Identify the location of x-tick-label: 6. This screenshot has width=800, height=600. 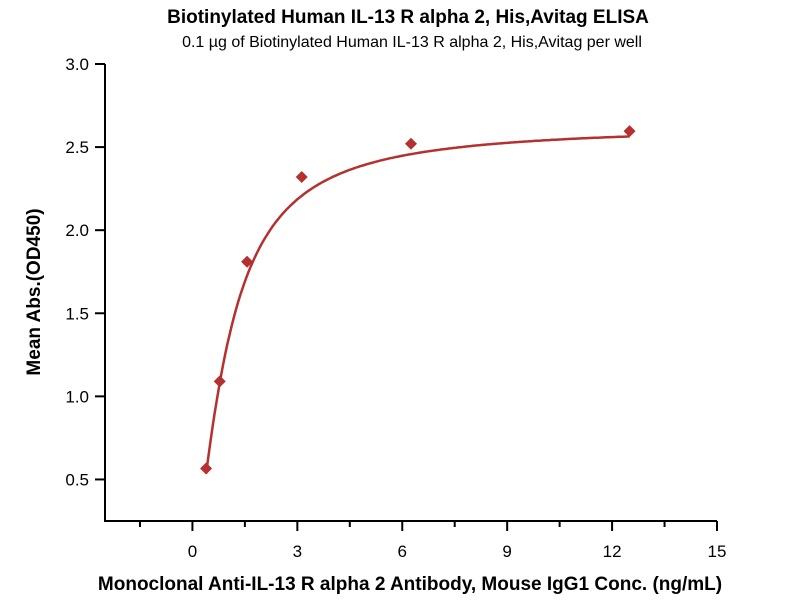
(402, 551).